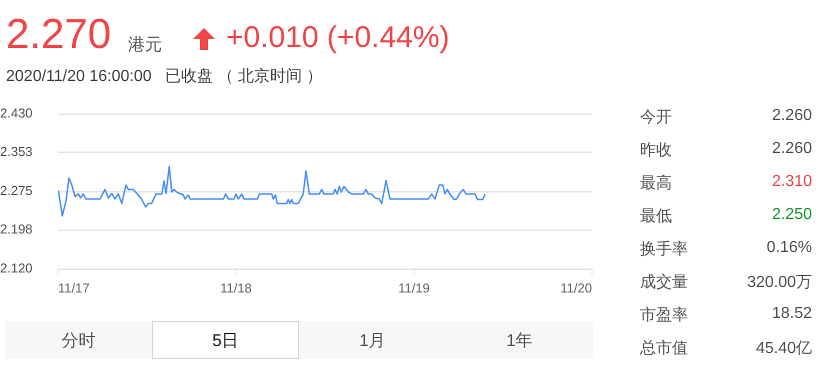  Describe the element at coordinates (779, 283) in the screenshot. I see `text: 320.00万` at that location.